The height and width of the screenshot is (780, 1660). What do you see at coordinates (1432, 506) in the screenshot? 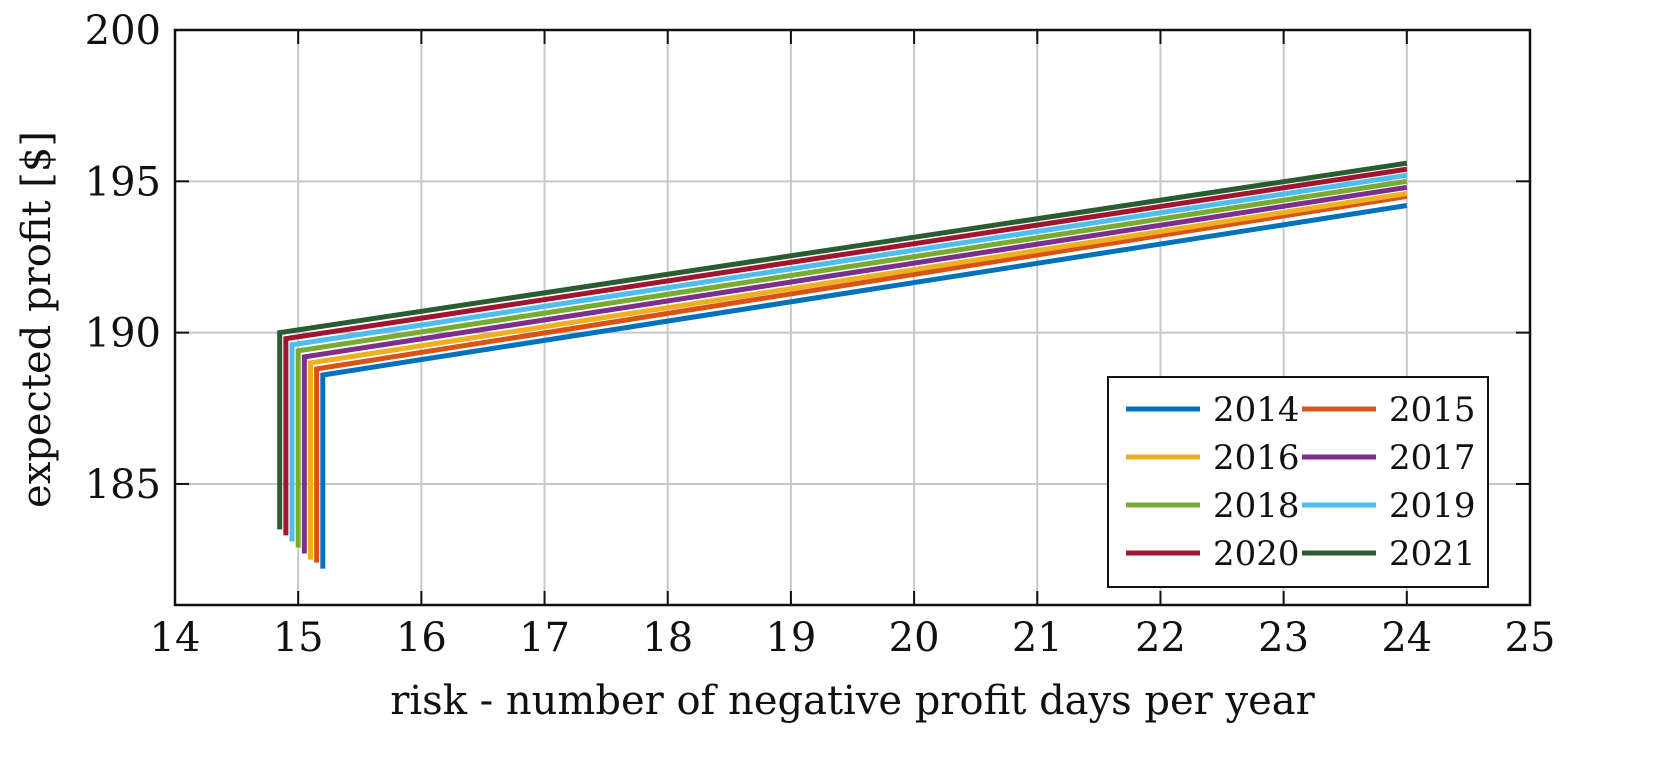
I see `legend-label-2019: 2019` at bounding box center [1432, 506].